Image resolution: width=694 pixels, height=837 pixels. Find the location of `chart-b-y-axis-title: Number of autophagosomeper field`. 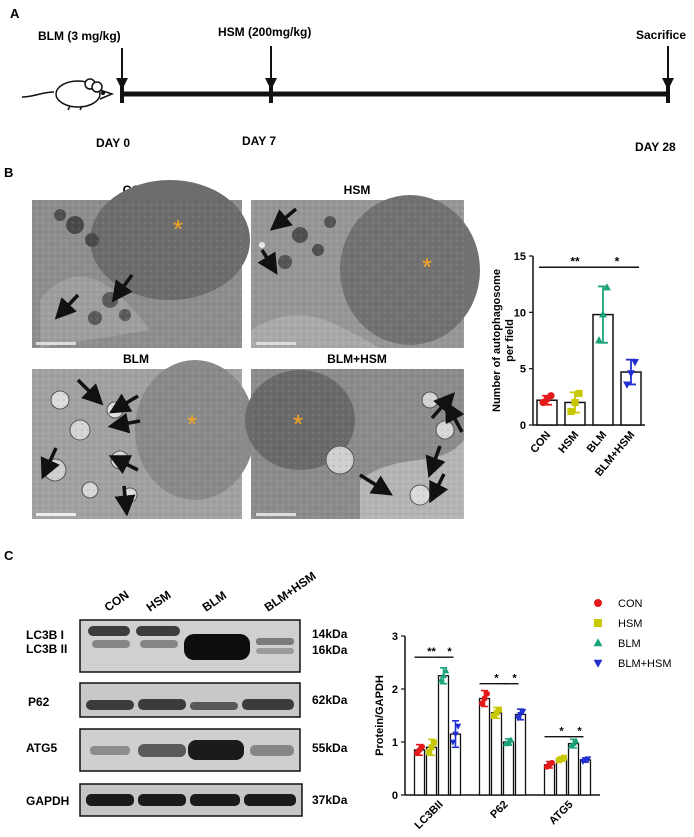

chart-b-y-axis-title: Number of autophagosomeper field is located at coordinates (503, 340).